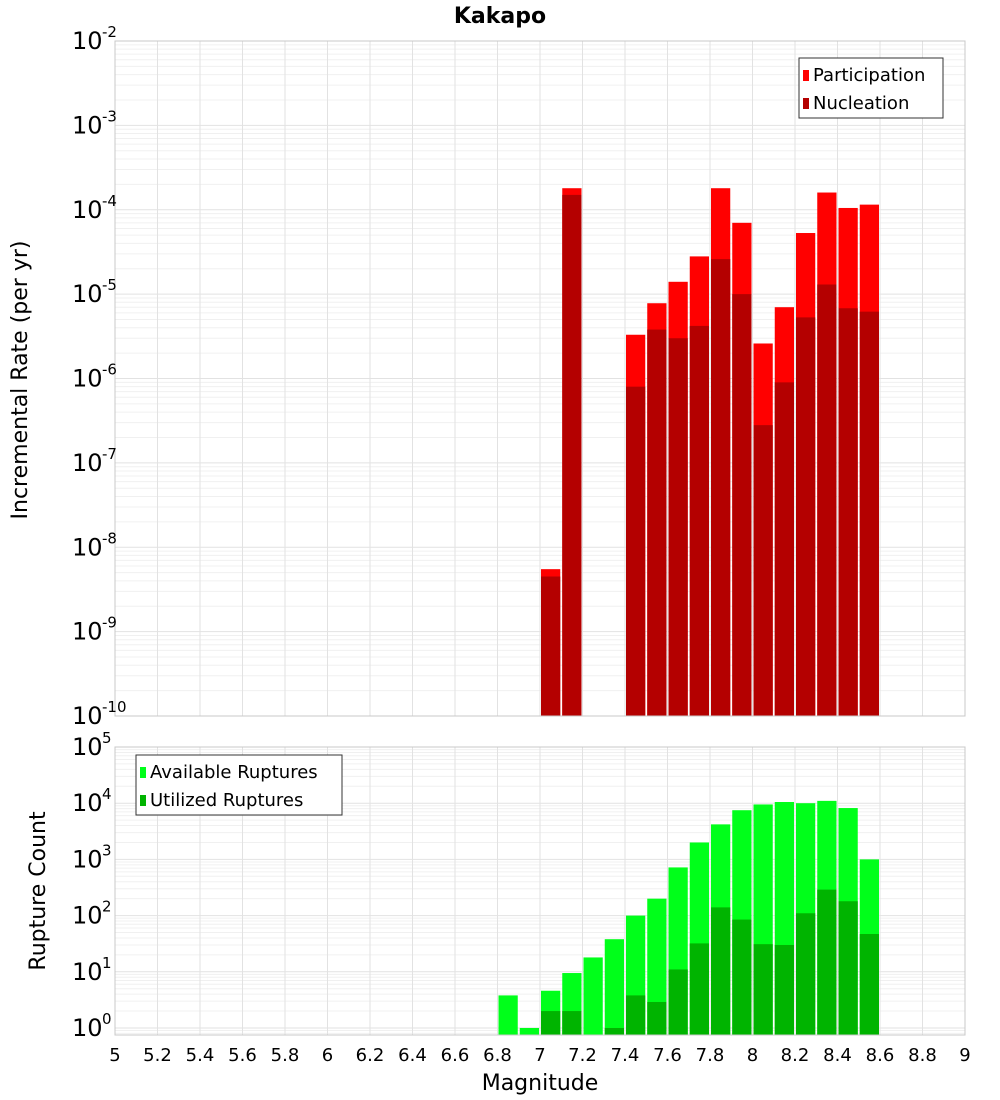  I want to click on count-plot-bars, so click(688, 917).